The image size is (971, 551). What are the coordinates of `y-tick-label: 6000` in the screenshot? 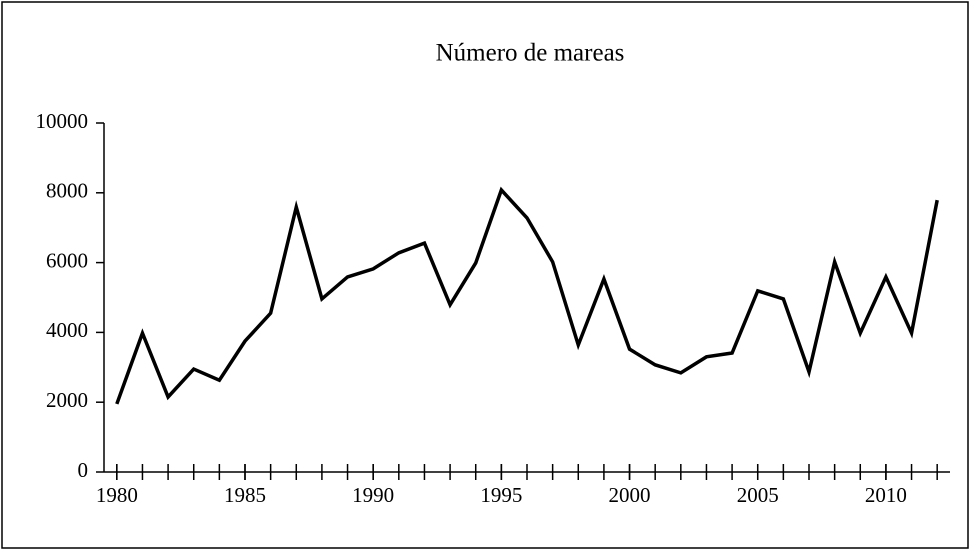 It's located at (67, 260).